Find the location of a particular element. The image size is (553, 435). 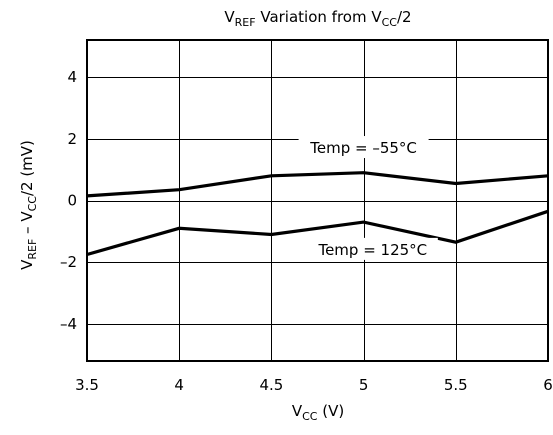

x-tick-label: 5.5 is located at coordinates (456, 385).